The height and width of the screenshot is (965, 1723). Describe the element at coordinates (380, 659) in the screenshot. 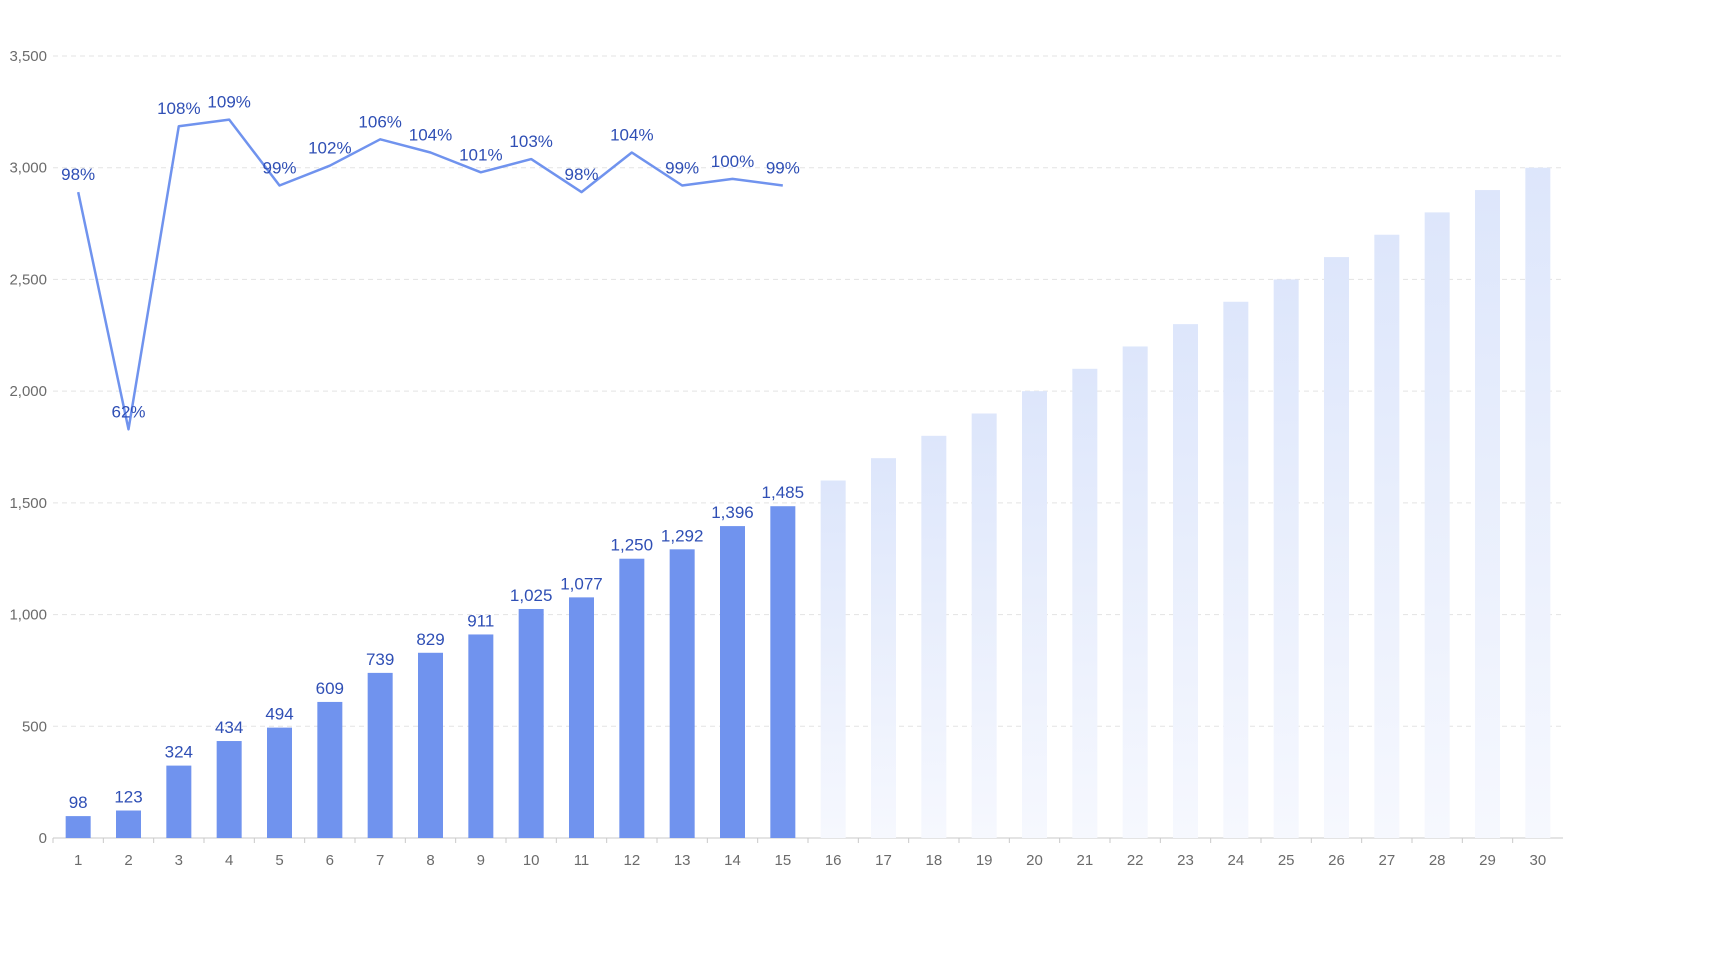

I see `bar-value-label: 739` at that location.